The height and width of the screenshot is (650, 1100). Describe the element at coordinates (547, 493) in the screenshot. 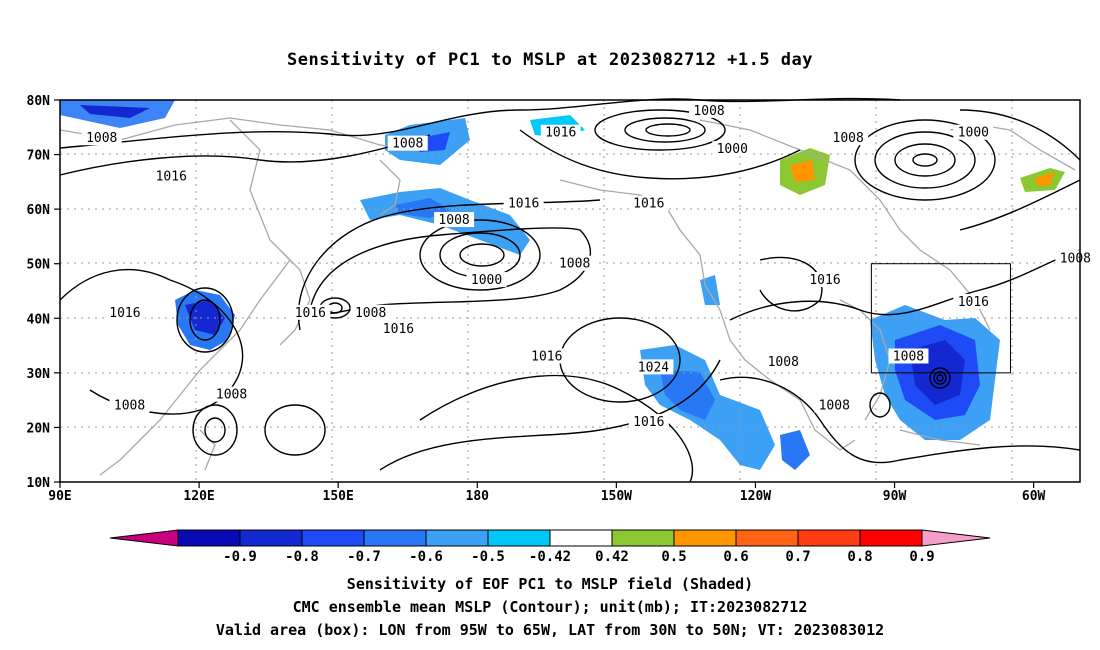

I see `longitude-axis: 90E 120E 150E 180 150W 120W 90W 60W` at that location.